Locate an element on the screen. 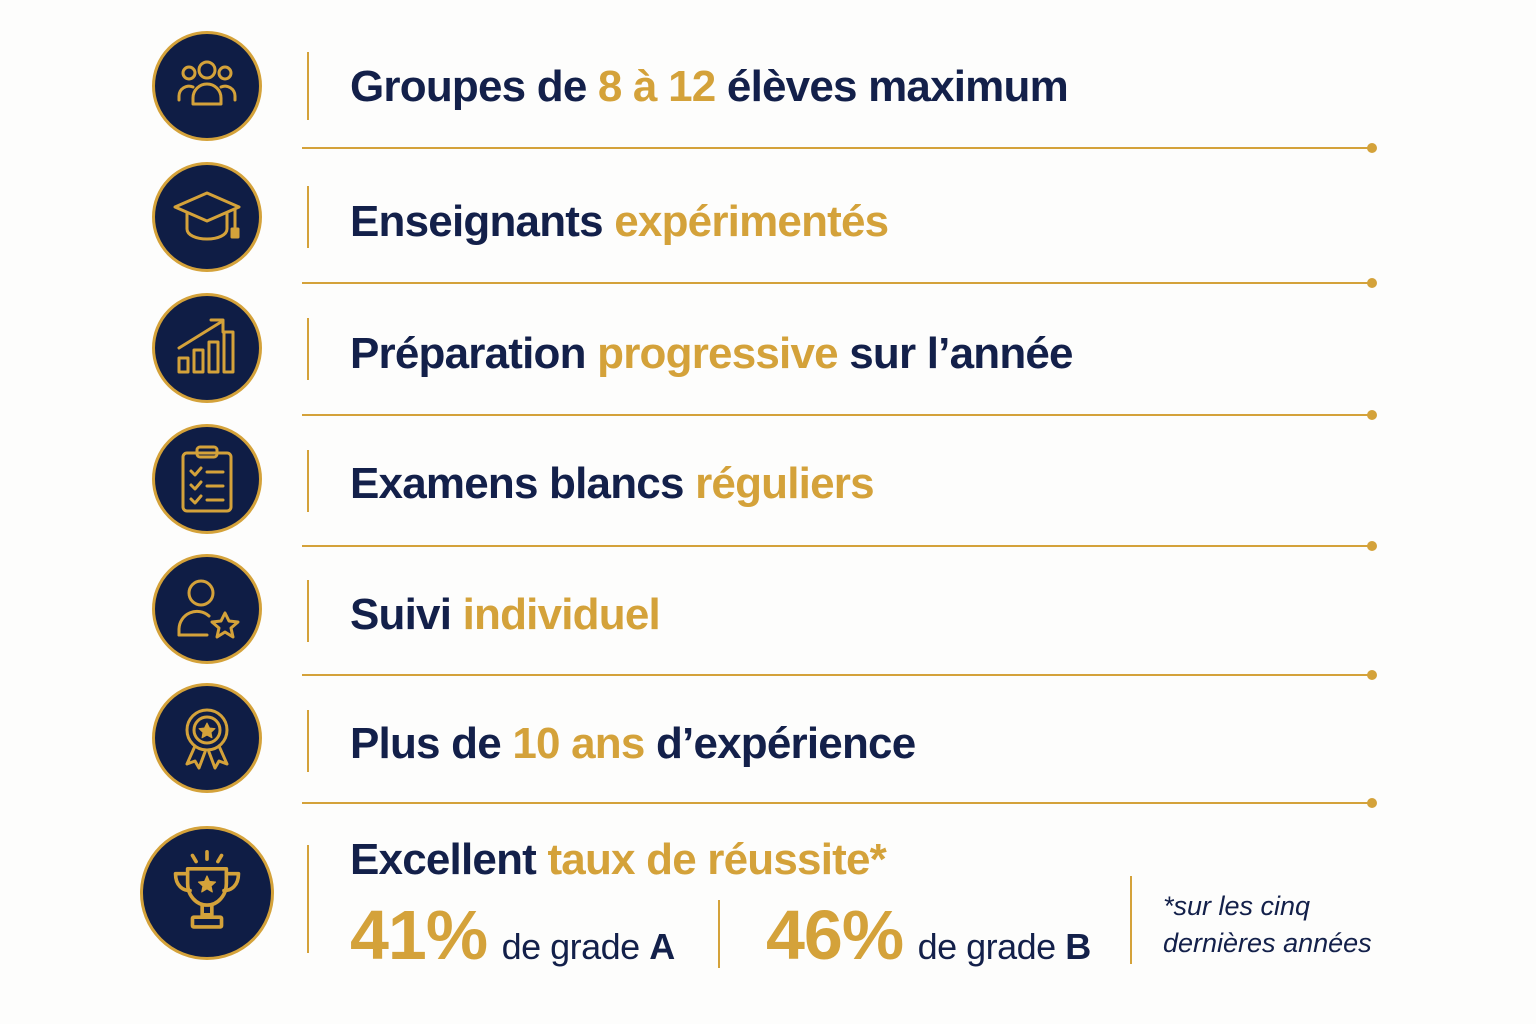 This screenshot has height=1024, width=1536. feature-label-groups: Groupes de 8 à 12 élèves maximum is located at coordinates (709, 86).